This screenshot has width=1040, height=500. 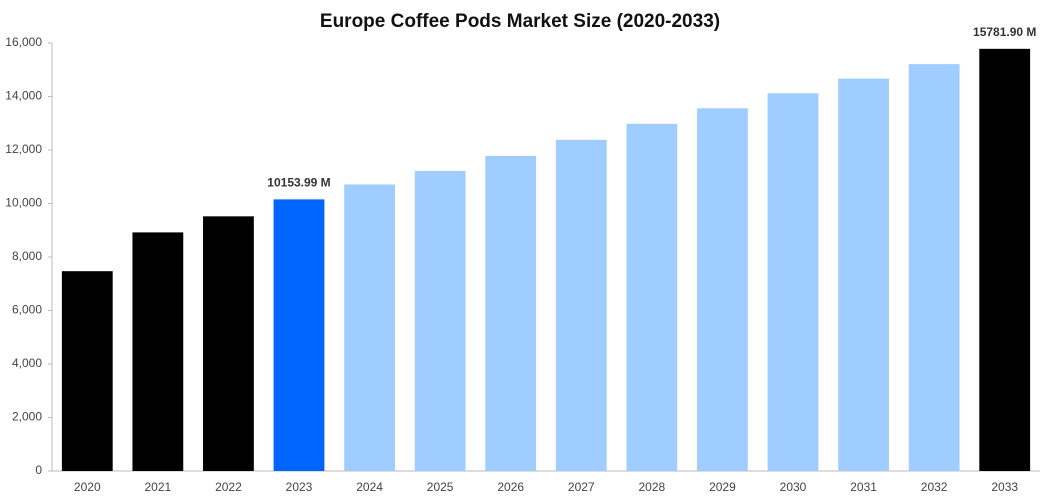 What do you see at coordinates (27, 310) in the screenshot?
I see `y-tick-label: 6,000` at bounding box center [27, 310].